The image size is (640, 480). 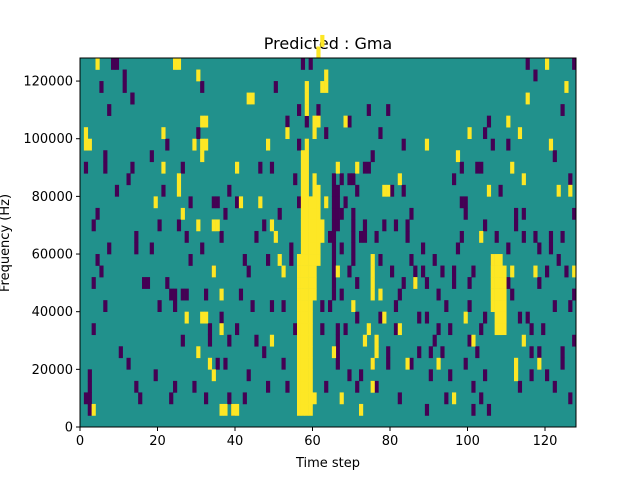 I want to click on x-axis-label: Time step, so click(x=327, y=463).